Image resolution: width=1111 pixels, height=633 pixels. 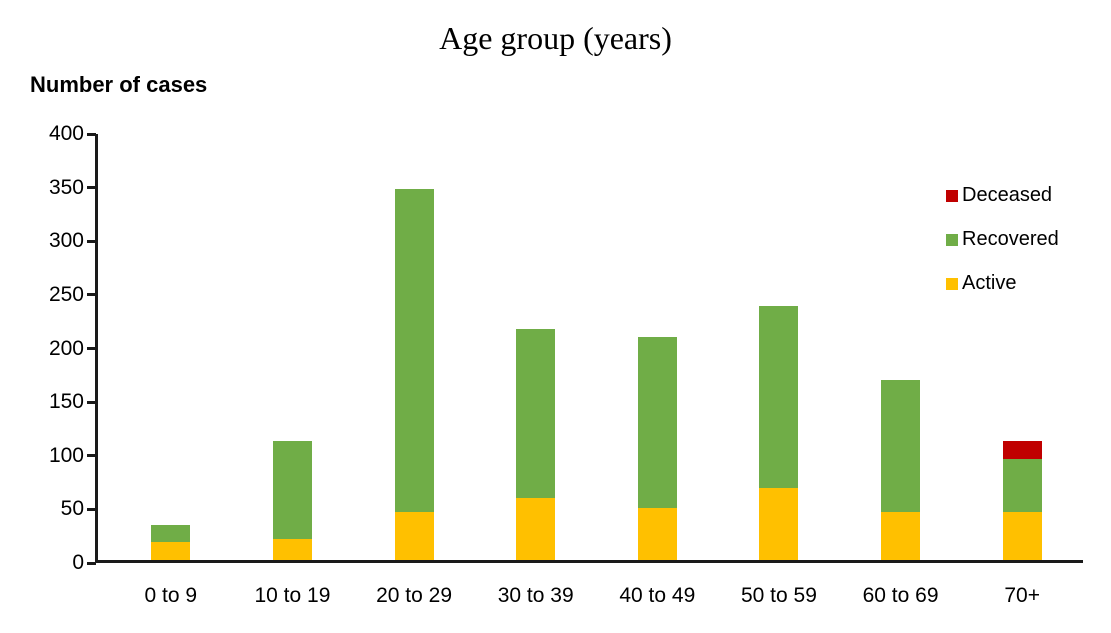 What do you see at coordinates (900, 595) in the screenshot?
I see `x-category-label: 60 to 69` at bounding box center [900, 595].